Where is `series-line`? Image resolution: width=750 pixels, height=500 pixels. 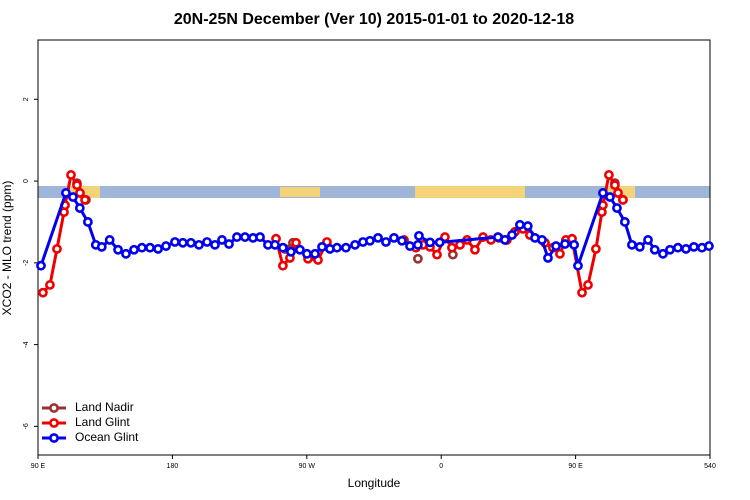
series-line is located at coordinates (374, 231).